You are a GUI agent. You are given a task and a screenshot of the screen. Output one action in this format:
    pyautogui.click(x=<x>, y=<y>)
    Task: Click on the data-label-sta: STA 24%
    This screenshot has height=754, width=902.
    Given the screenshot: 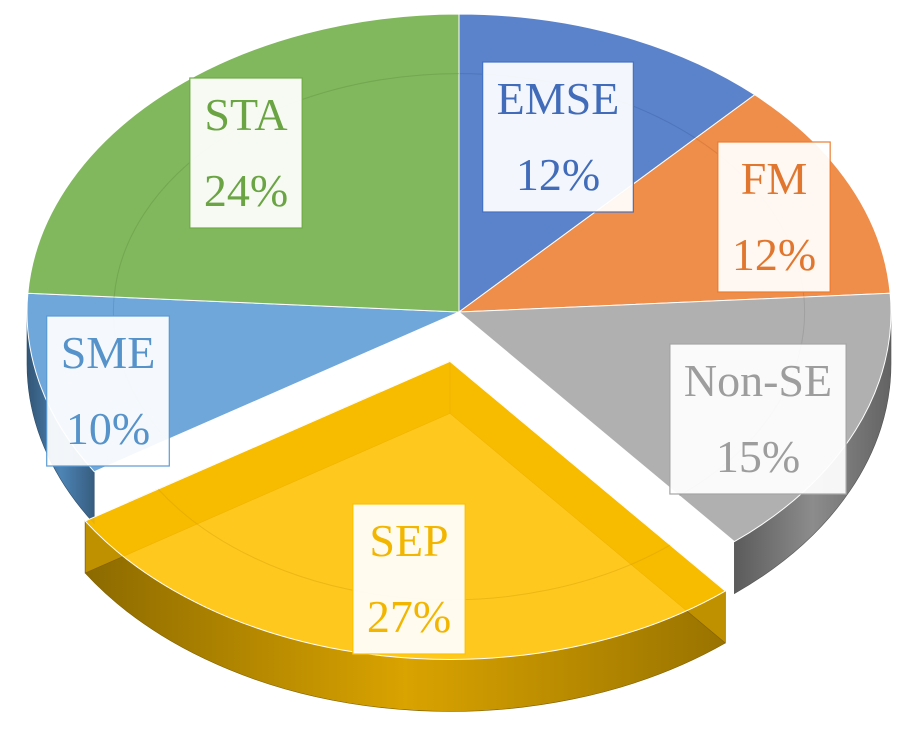 What is the action you would take?
    pyautogui.click(x=246, y=153)
    